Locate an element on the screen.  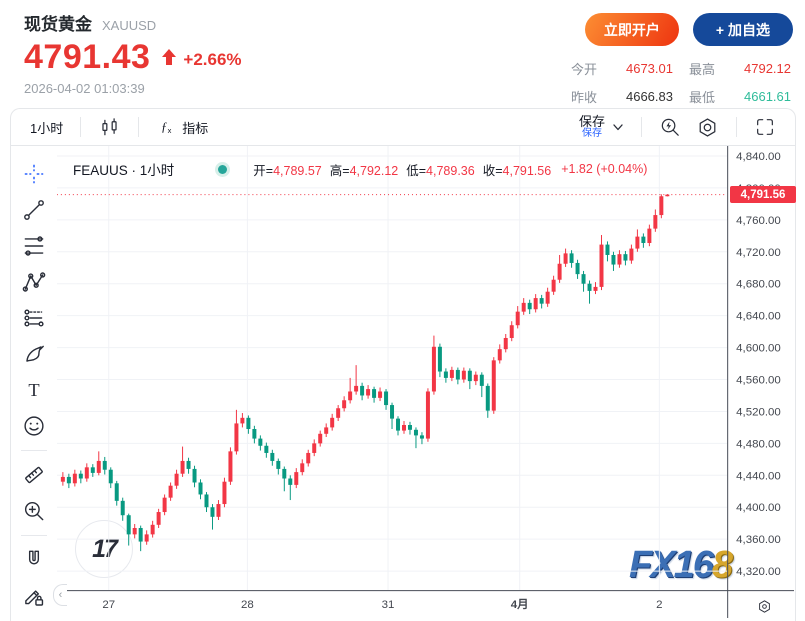
instrument-title-row: 现货黄金 XAUUSD is located at coordinates (133, 22).